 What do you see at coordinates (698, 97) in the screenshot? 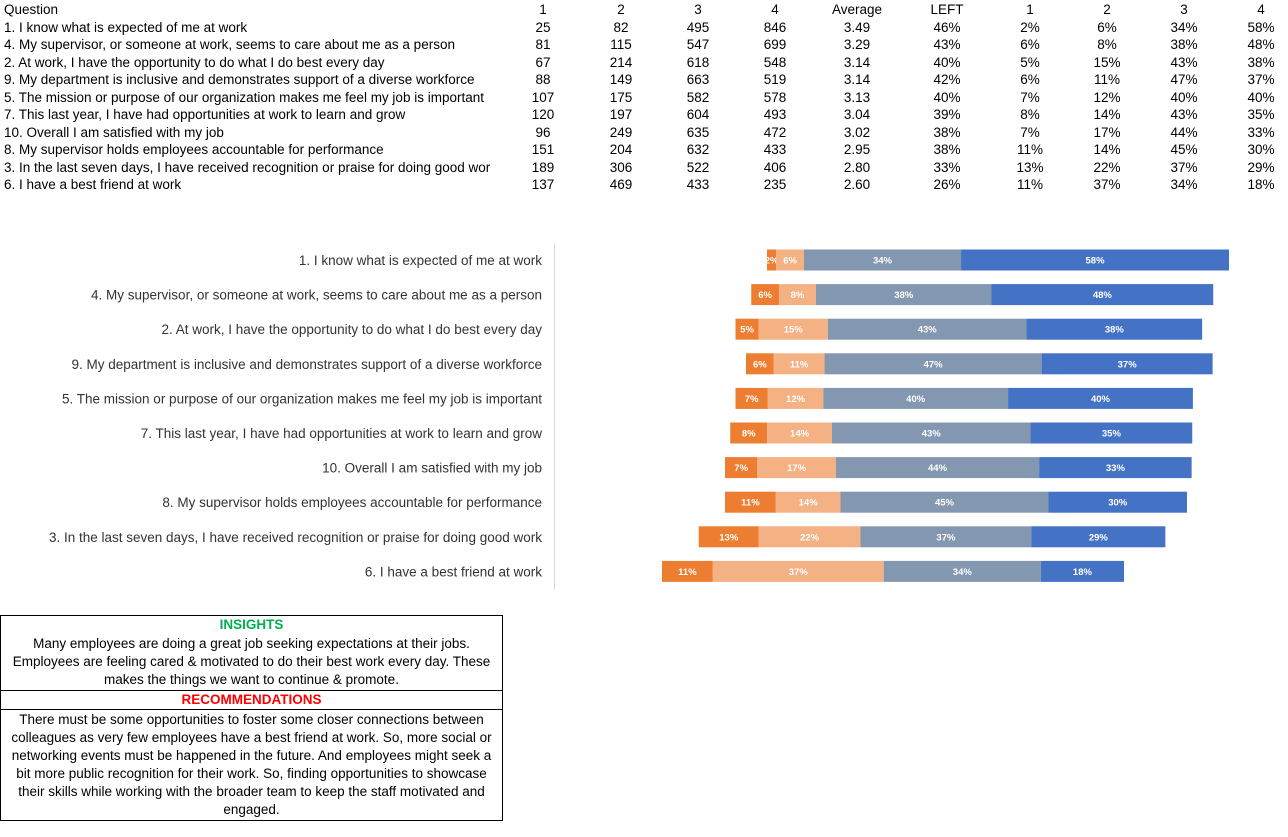
I see `value-cell: 582` at bounding box center [698, 97].